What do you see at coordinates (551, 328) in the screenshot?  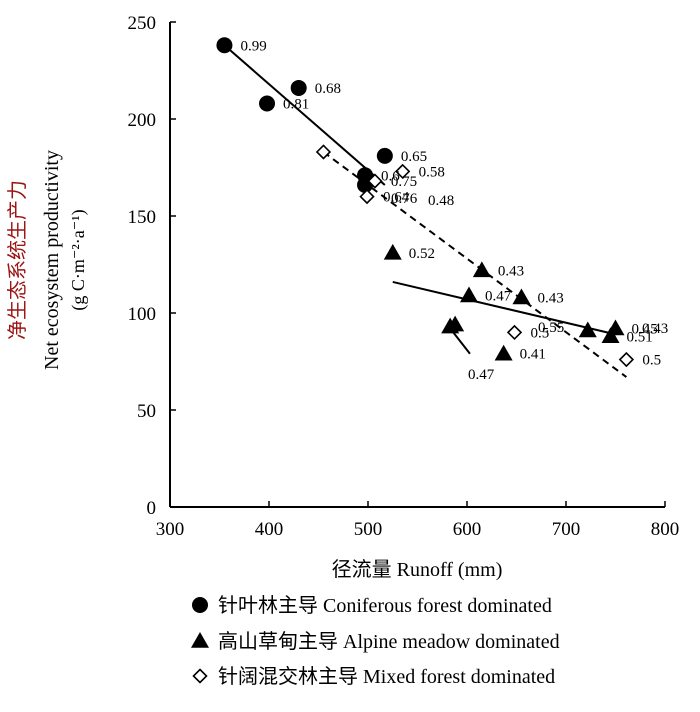 I see `data-label-extra: 0.55` at bounding box center [551, 328].